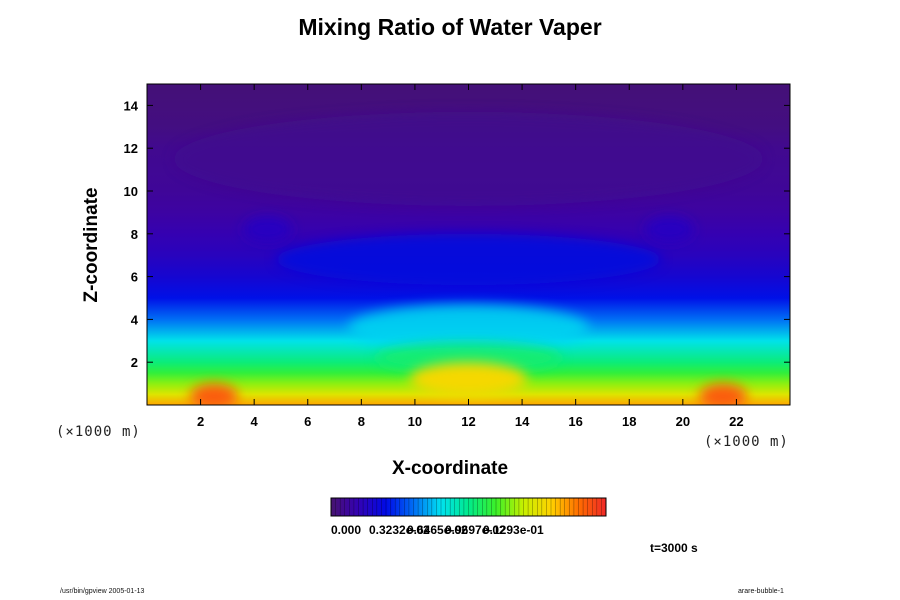 The image size is (900, 600). I want to click on chart-title: Mixing Ratio of Water Vaper, so click(450, 27).